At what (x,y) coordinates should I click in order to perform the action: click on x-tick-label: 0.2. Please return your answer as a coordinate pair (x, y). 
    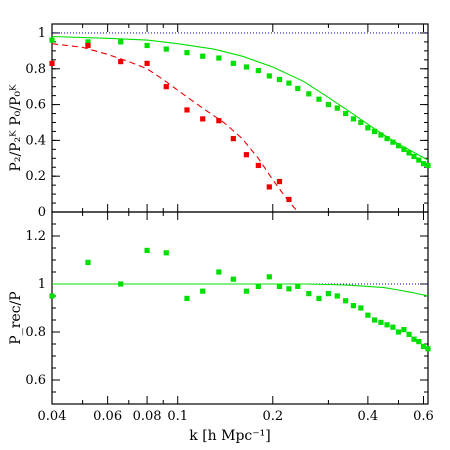
    Looking at the image, I should click on (272, 416).